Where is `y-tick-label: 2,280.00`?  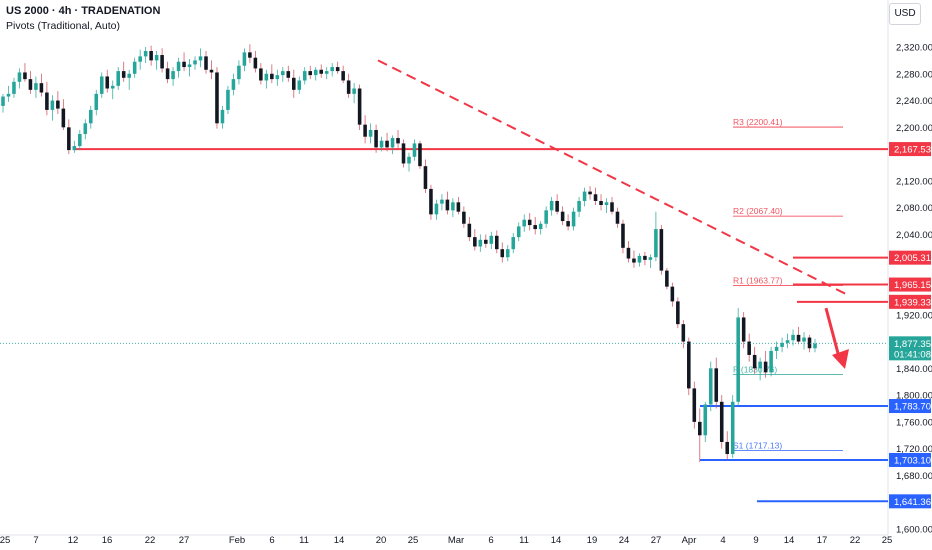
y-tick-label: 2,280.00 is located at coordinates (914, 74).